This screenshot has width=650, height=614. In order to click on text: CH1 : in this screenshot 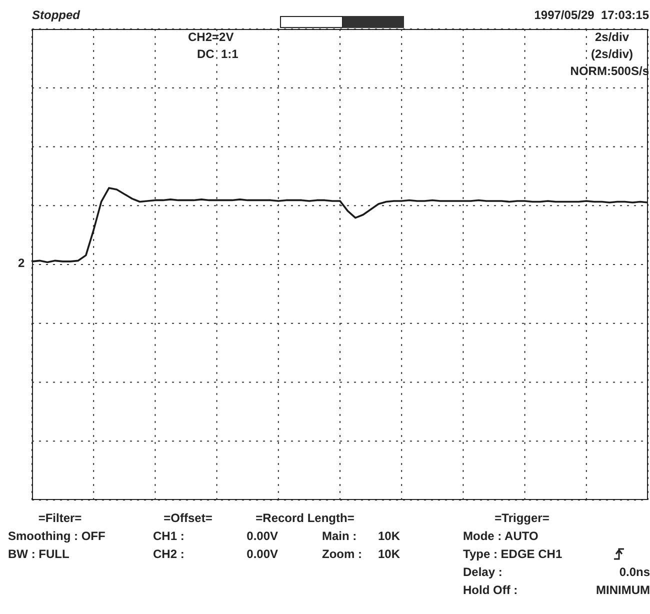, I will do `click(168, 536)`.